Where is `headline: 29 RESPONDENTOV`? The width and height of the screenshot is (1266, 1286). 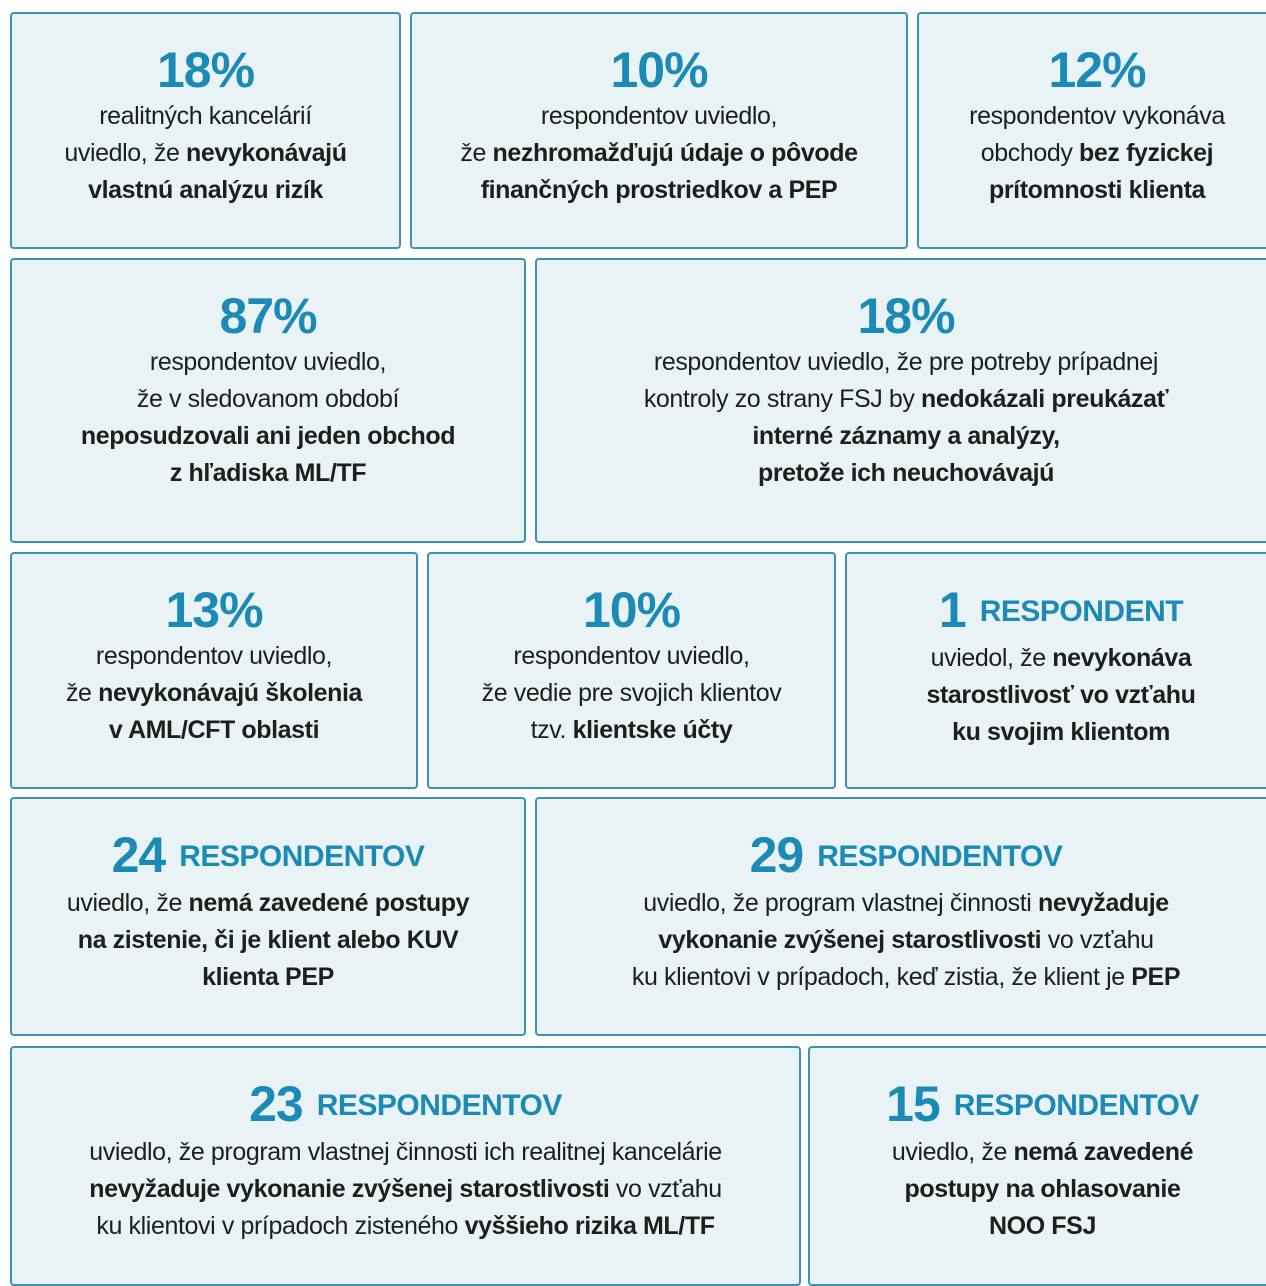 headline: 29 RESPONDENTOV is located at coordinates (901, 856).